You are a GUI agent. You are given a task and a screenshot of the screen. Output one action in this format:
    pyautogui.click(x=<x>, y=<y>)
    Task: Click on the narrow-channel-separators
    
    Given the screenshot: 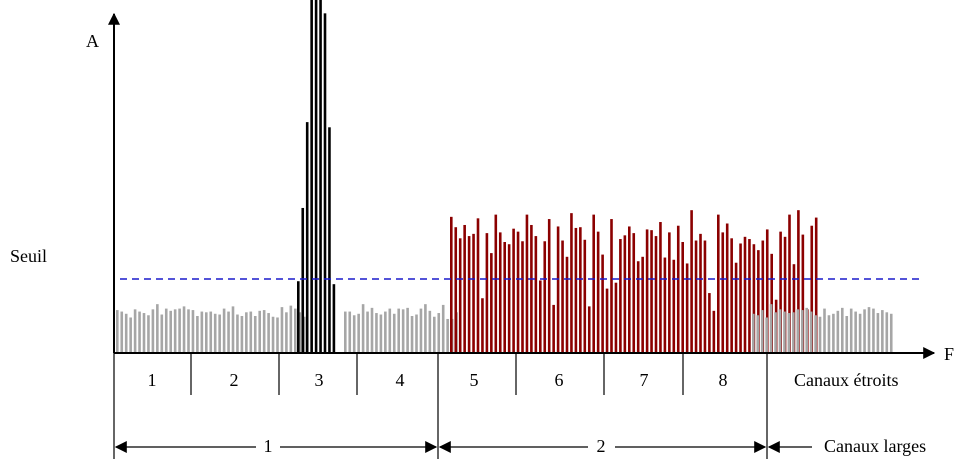 What is the action you would take?
    pyautogui.click(x=437, y=374)
    